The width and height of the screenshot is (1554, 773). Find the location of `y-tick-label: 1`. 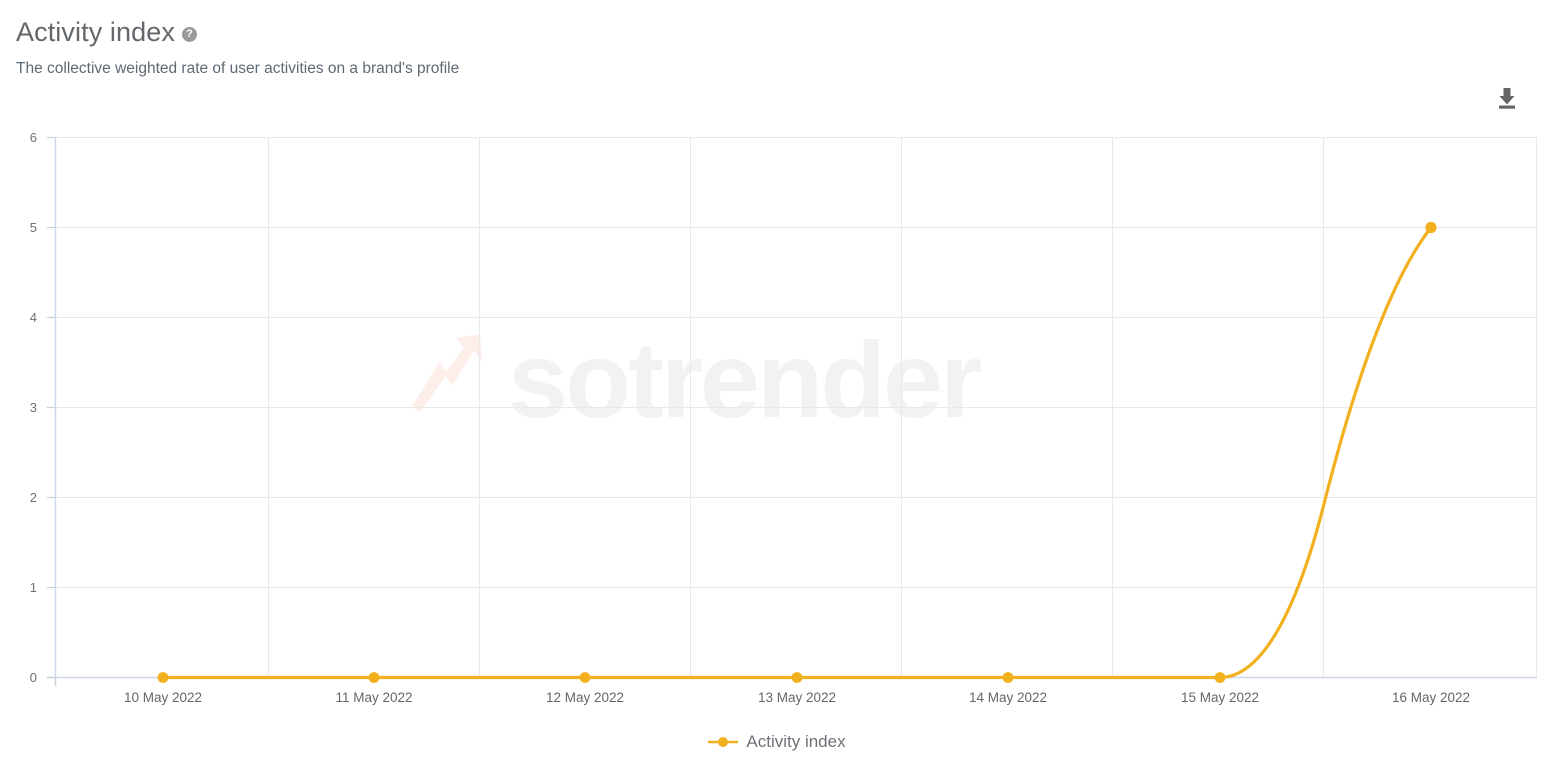

y-tick-label: 1 is located at coordinates (33, 587).